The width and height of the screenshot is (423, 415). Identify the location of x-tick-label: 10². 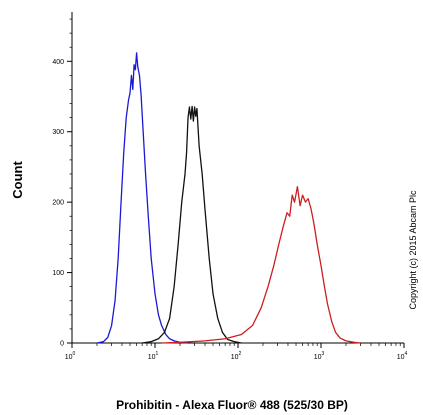
(236, 356).